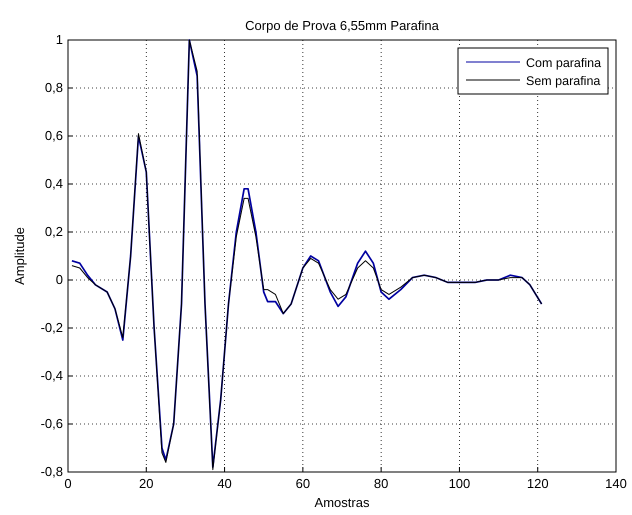 The width and height of the screenshot is (632, 515). Describe the element at coordinates (616, 483) in the screenshot. I see `x-tick-label: 140` at that location.